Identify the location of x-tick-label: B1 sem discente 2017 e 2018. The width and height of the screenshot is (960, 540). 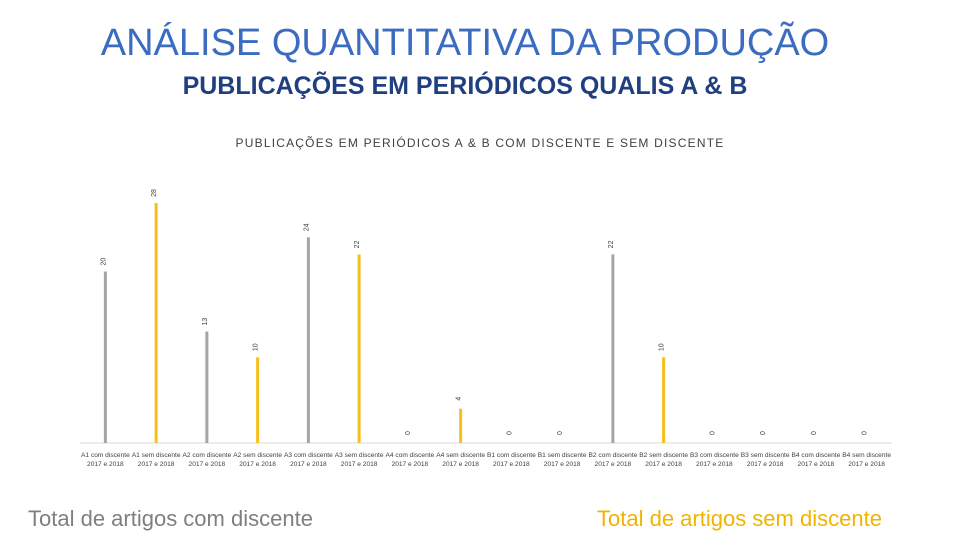
(562, 460).